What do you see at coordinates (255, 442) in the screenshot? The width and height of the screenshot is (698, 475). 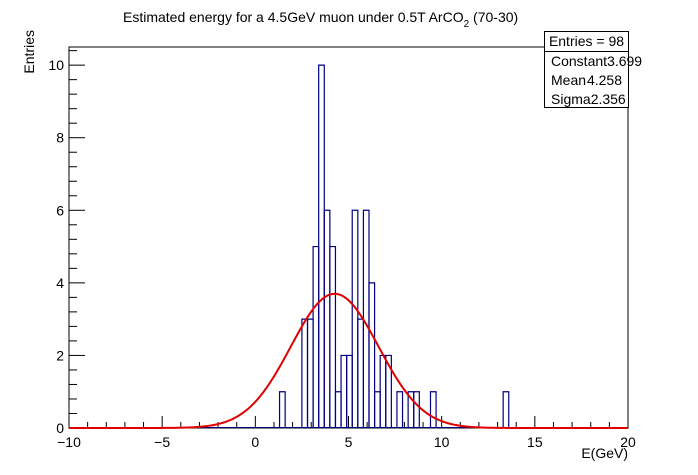 I see `x-tick-label: 0` at bounding box center [255, 442].